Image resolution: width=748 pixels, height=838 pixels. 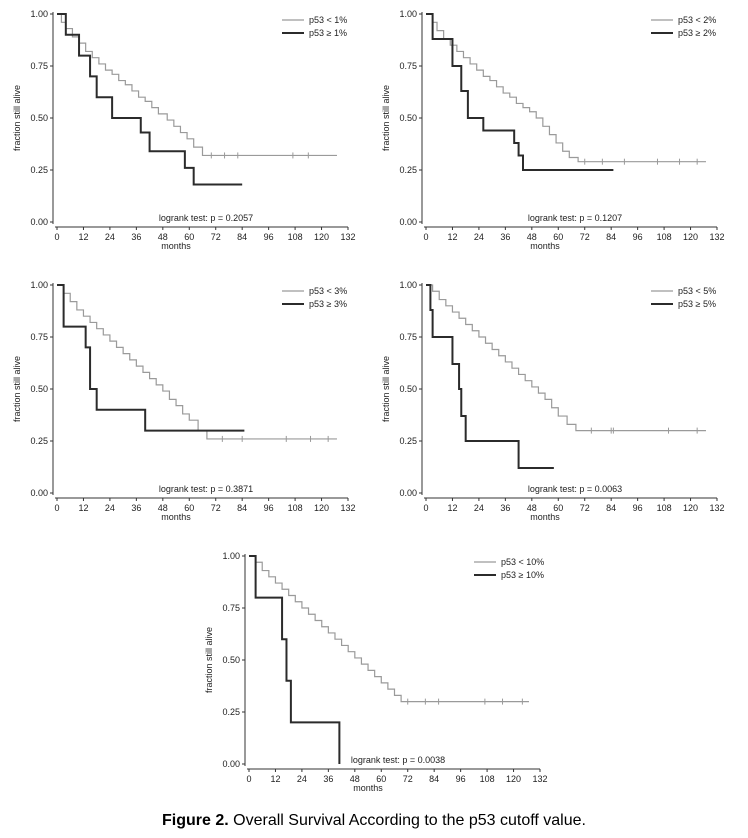 I want to click on caption-label: Figure 2., so click(x=195, y=820).